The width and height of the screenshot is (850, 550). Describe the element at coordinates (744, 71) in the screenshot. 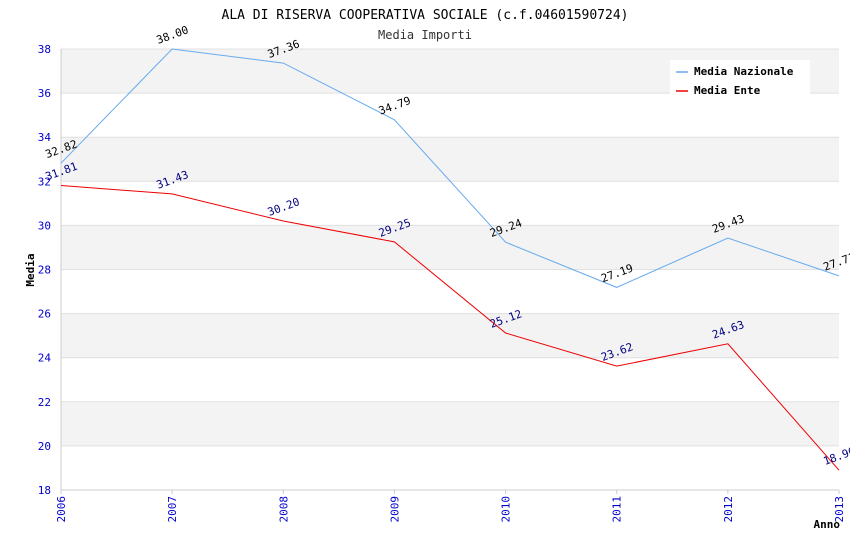

I see `legend-label-media-nazionale: Media Nazionale` at that location.